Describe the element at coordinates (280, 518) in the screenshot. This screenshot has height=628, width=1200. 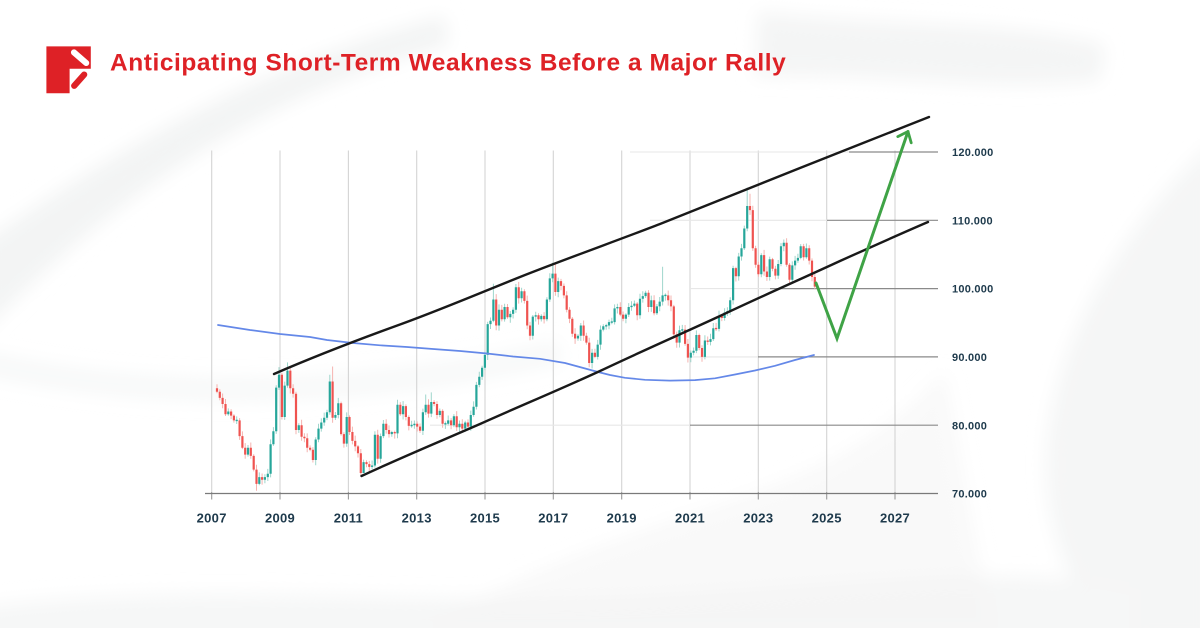
I see `svg-text: 2009` at that location.